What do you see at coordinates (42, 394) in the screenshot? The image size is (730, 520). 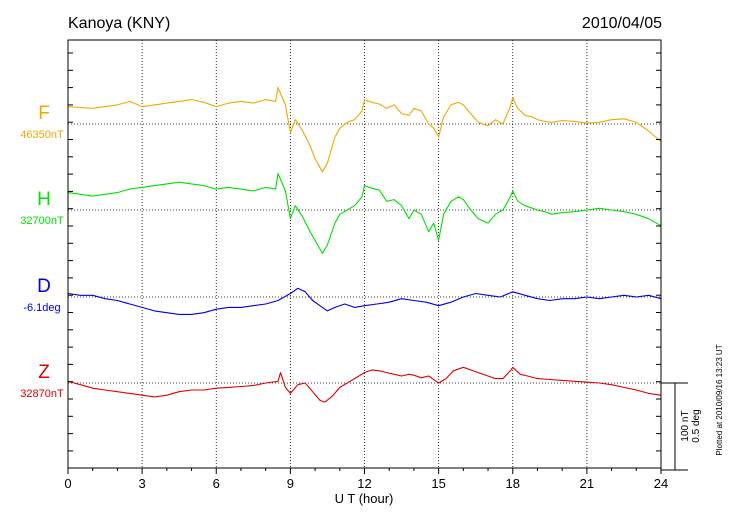 I see `series-baseline-z: 32870nT` at bounding box center [42, 394].